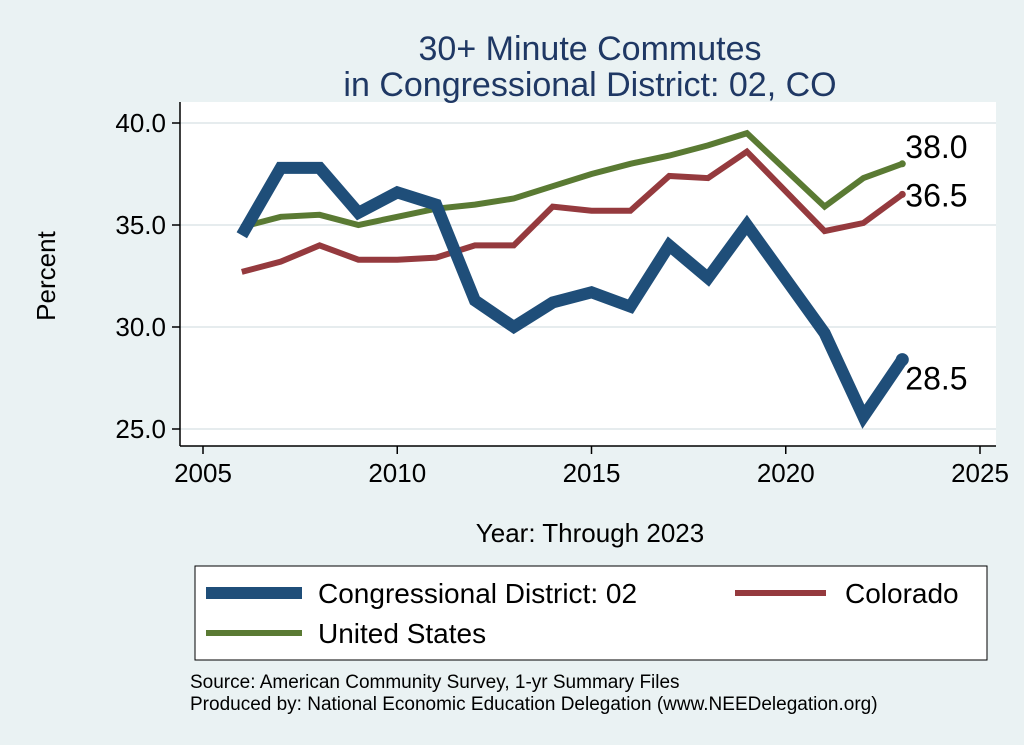 This screenshot has height=745, width=1024. Describe the element at coordinates (902, 593) in the screenshot. I see `legend-label-colorado: Colorado` at that location.